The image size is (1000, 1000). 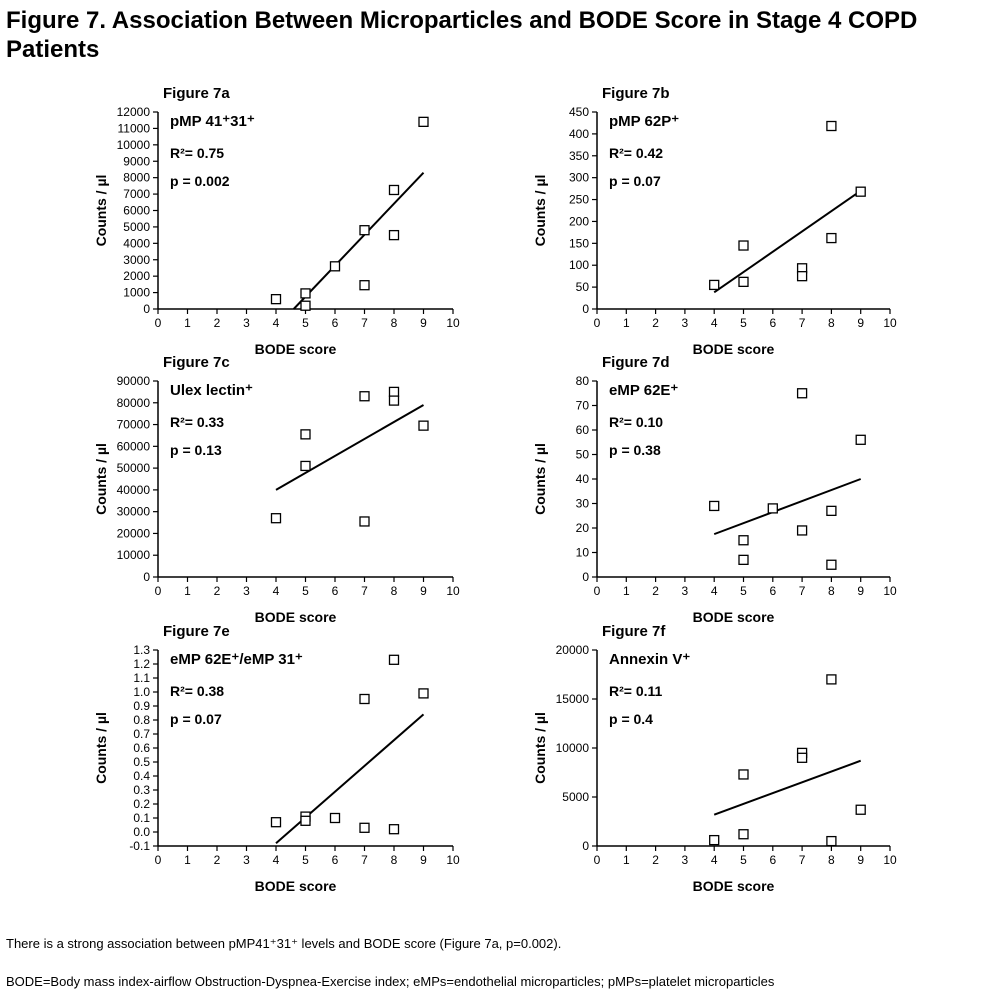 What do you see at coordinates (136, 211) in the screenshot?
I see `y-tick-label: 6000` at bounding box center [136, 211].